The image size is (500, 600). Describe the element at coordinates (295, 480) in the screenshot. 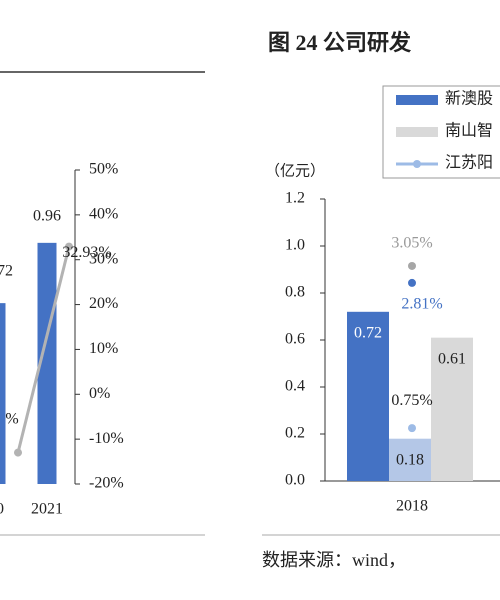

I see `y-tick-label: 0.0` at that location.